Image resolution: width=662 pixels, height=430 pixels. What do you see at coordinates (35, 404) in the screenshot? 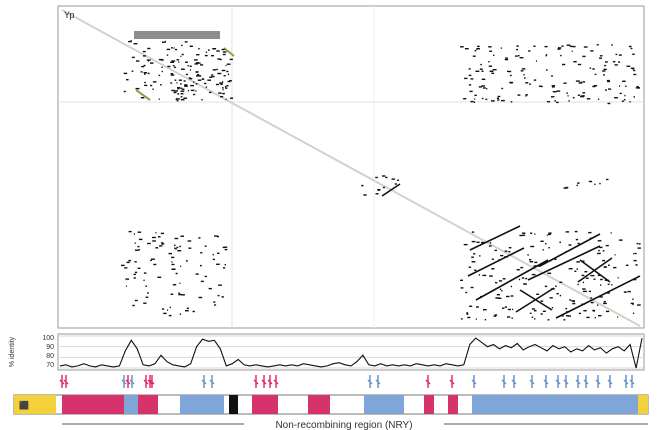
I see `chrom-segment-yellow` at bounding box center [35, 404].